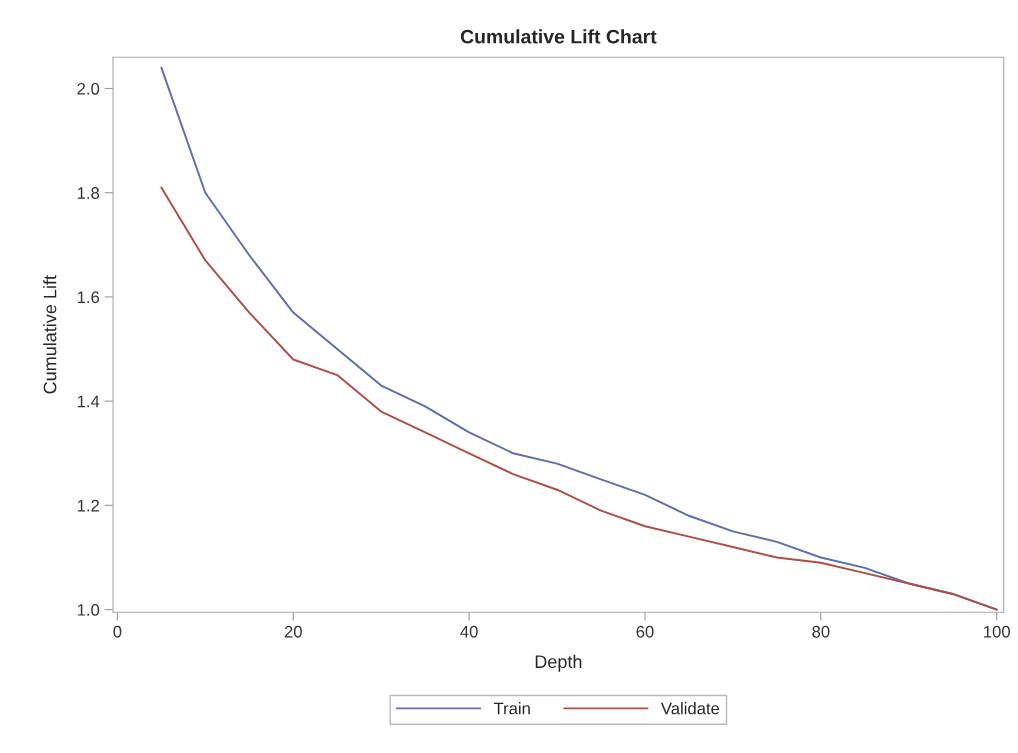 This screenshot has height=753, width=1018. Describe the element at coordinates (511, 708) in the screenshot. I see `legend-label: Train` at that location.